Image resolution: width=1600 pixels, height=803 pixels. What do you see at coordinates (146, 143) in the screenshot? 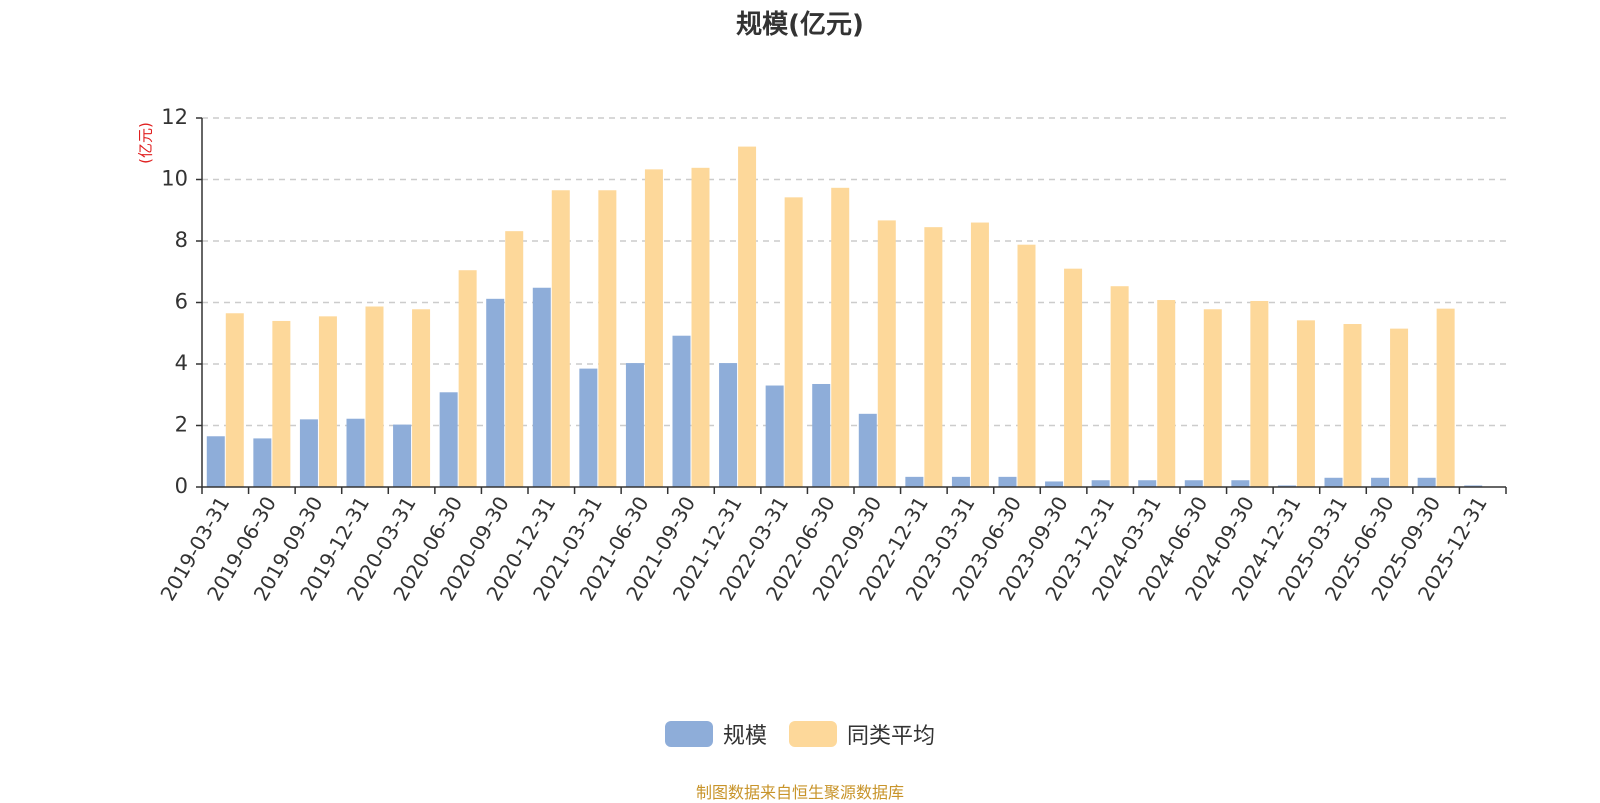
I see `y-axis-unit-label: (亿元)` at bounding box center [146, 143].